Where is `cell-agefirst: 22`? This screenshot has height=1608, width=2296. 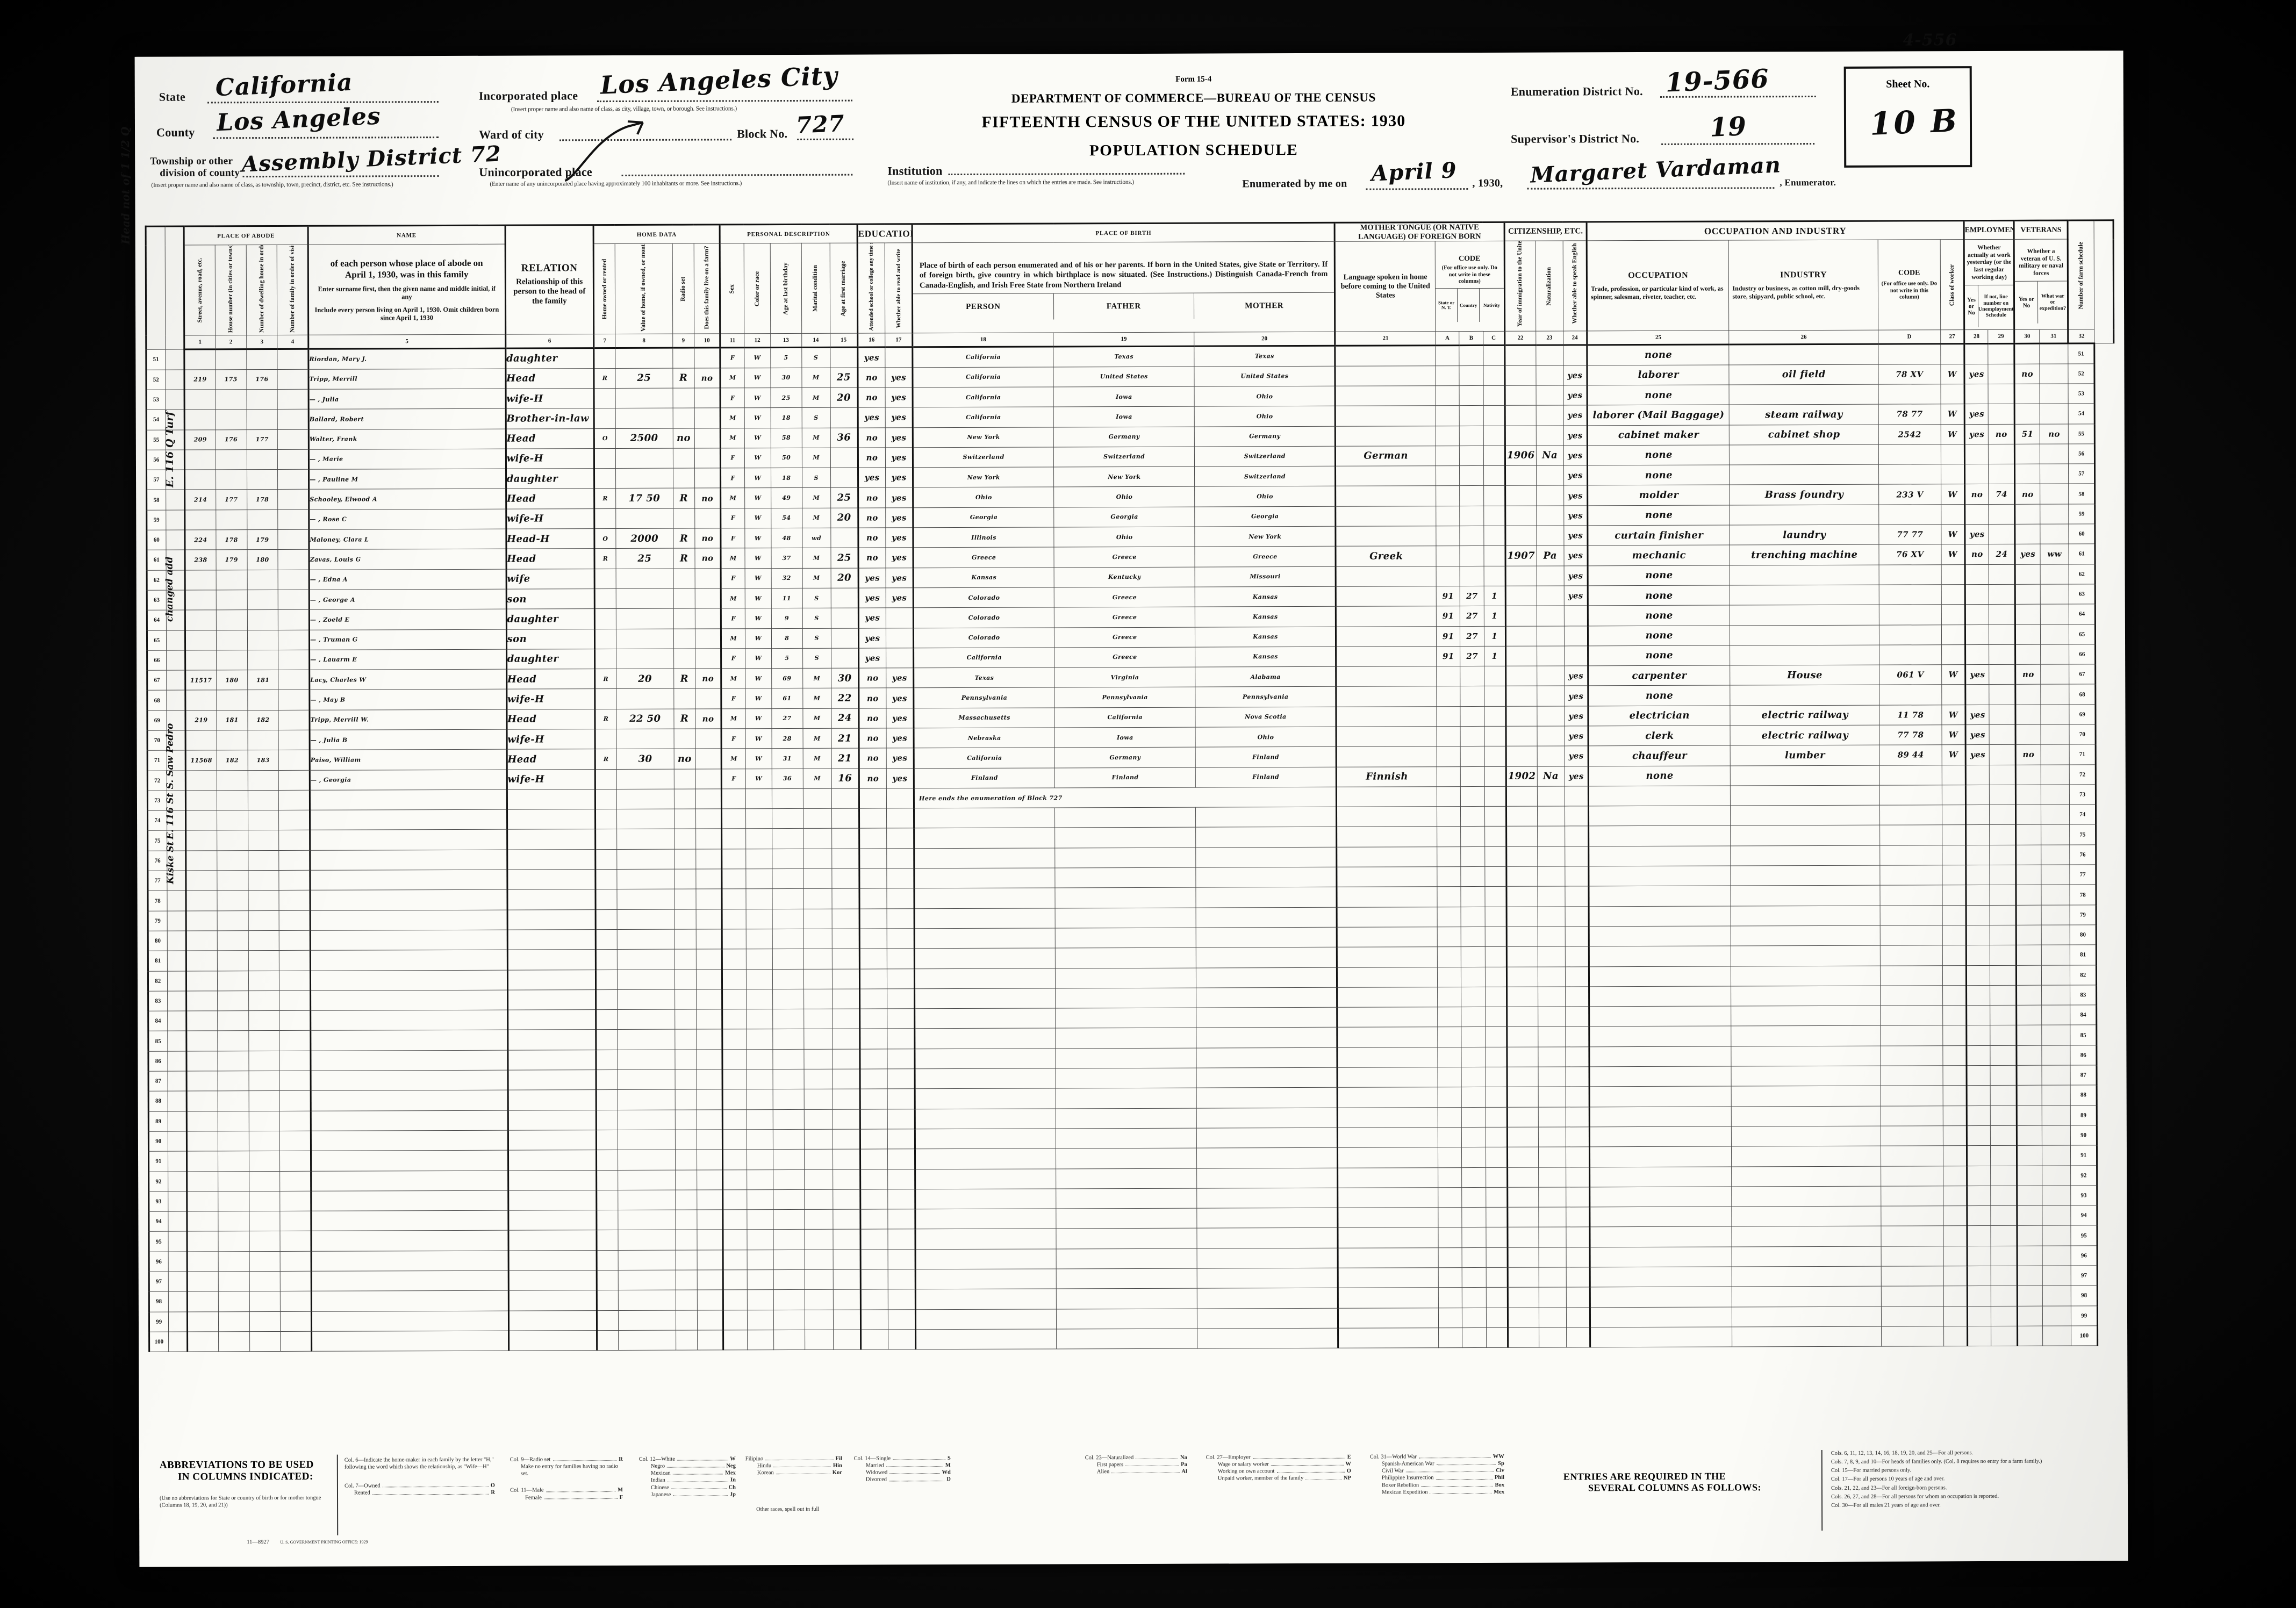
cell-agefirst: 22 is located at coordinates (845, 698).